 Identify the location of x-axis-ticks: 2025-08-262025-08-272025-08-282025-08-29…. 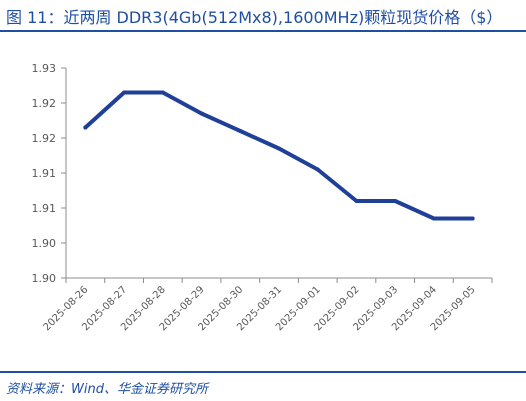
(267, 305).